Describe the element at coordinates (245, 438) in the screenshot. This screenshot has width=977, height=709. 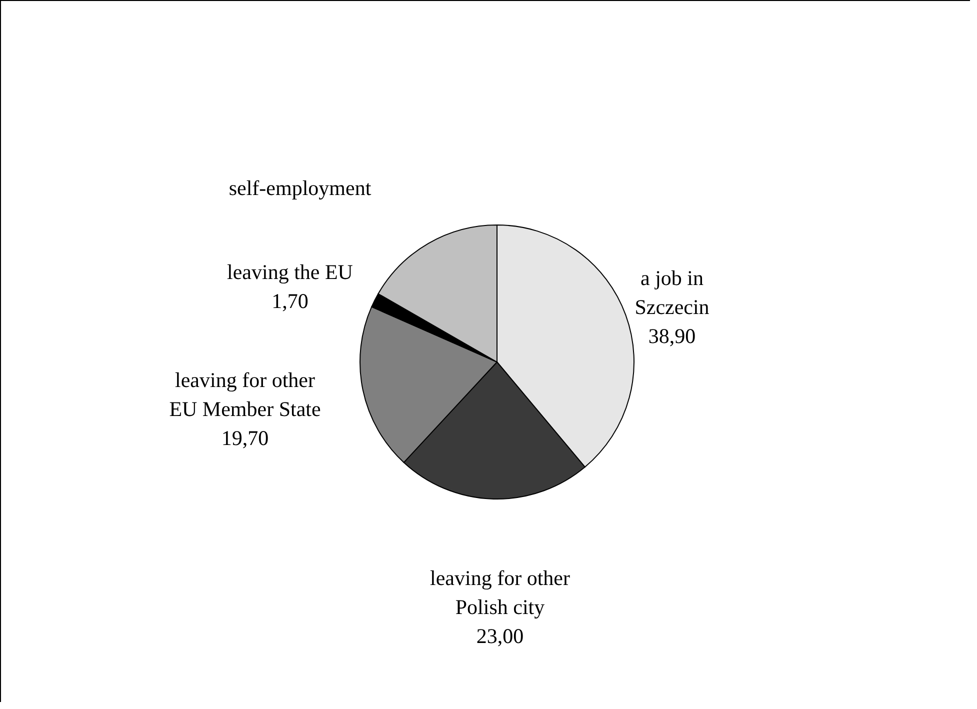
I see `data-label: 19,70` at that location.